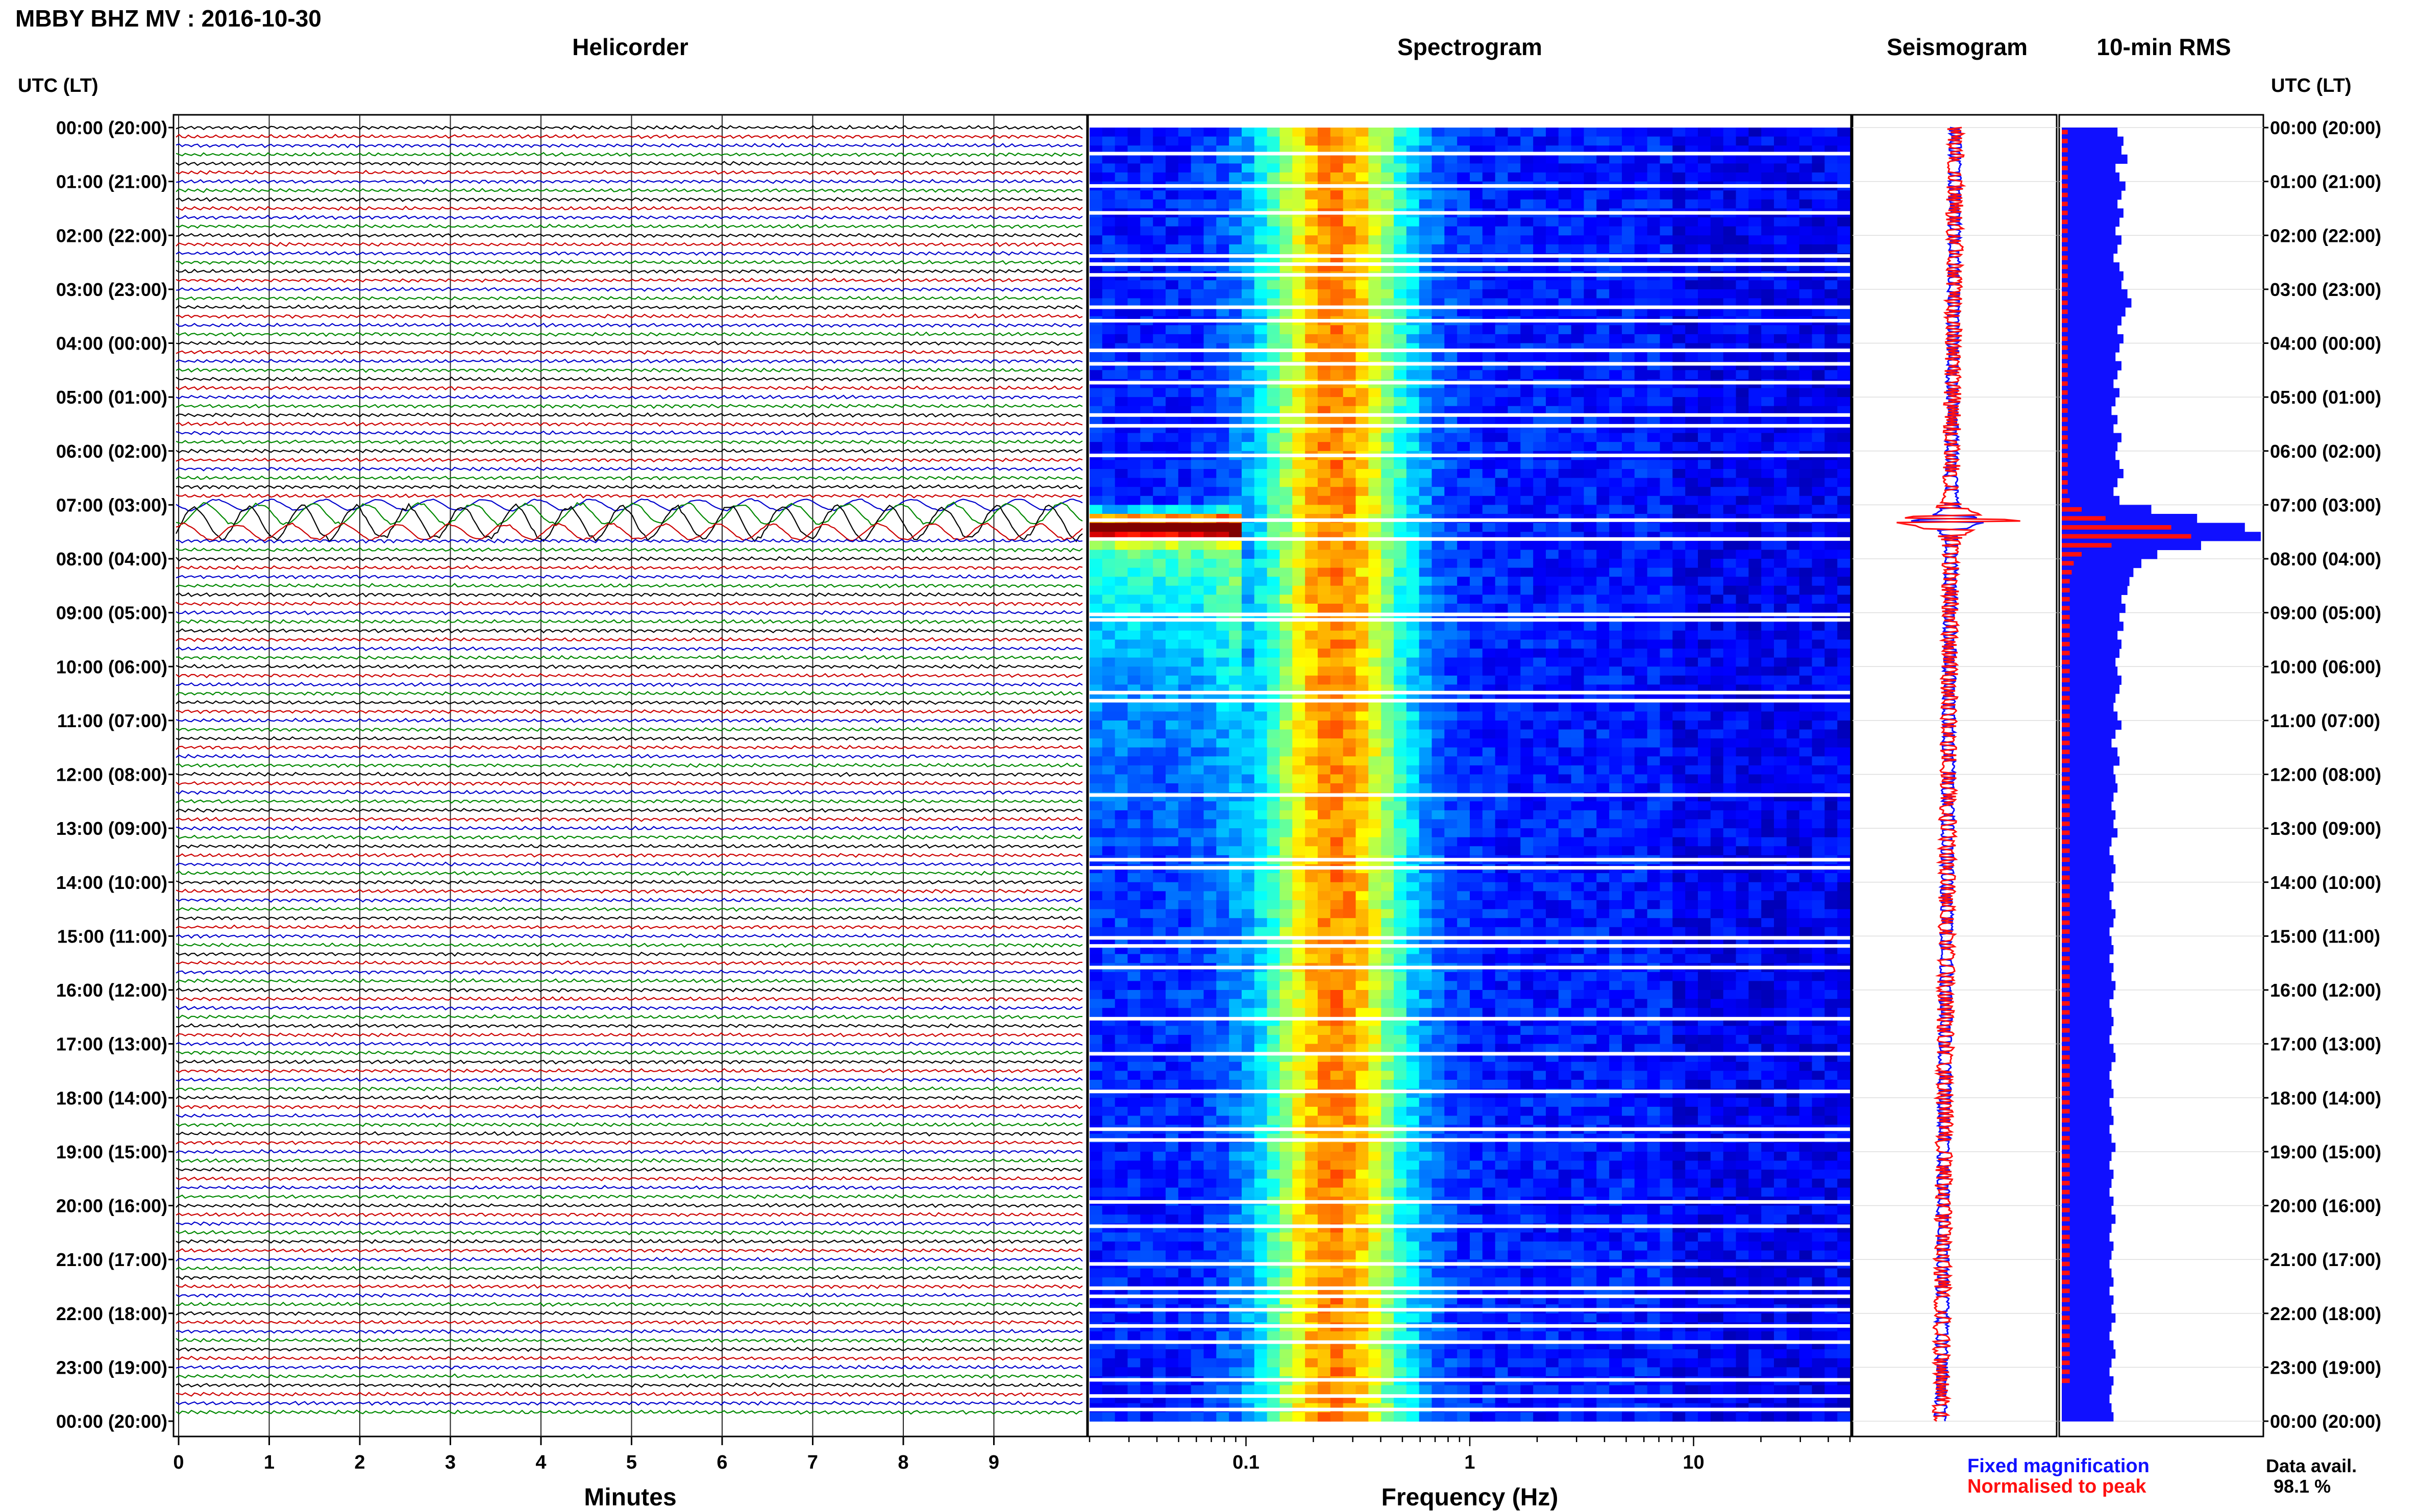 This screenshot has width=2419, height=1512. I want to click on time-label-right: 14:00 (10:00), so click(2325, 882).